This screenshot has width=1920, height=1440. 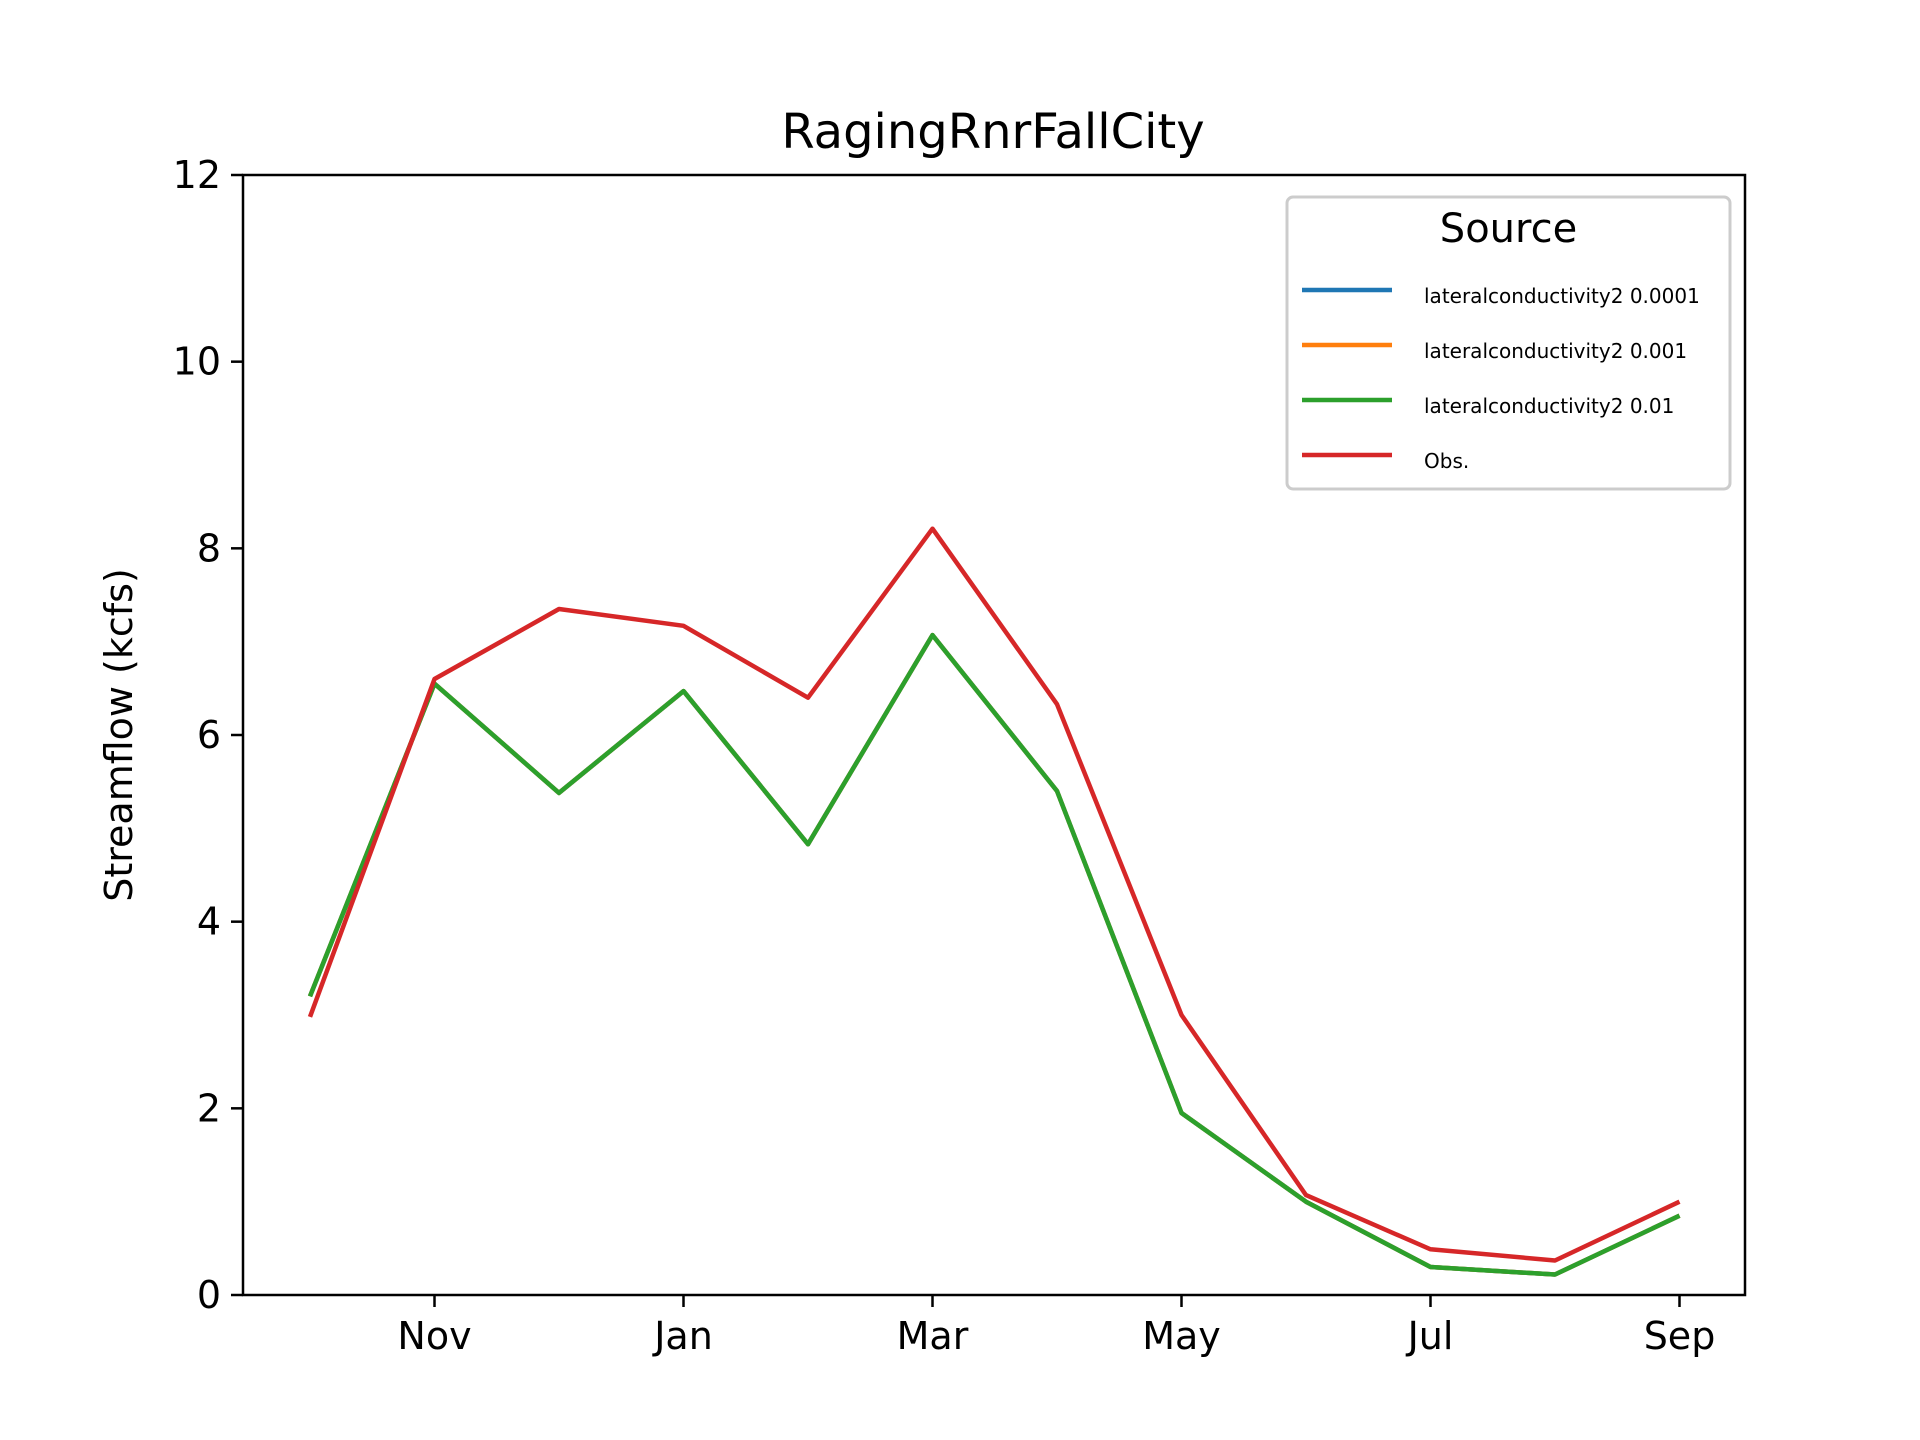 What do you see at coordinates (209, 922) in the screenshot?
I see `y-tick-label: 4` at bounding box center [209, 922].